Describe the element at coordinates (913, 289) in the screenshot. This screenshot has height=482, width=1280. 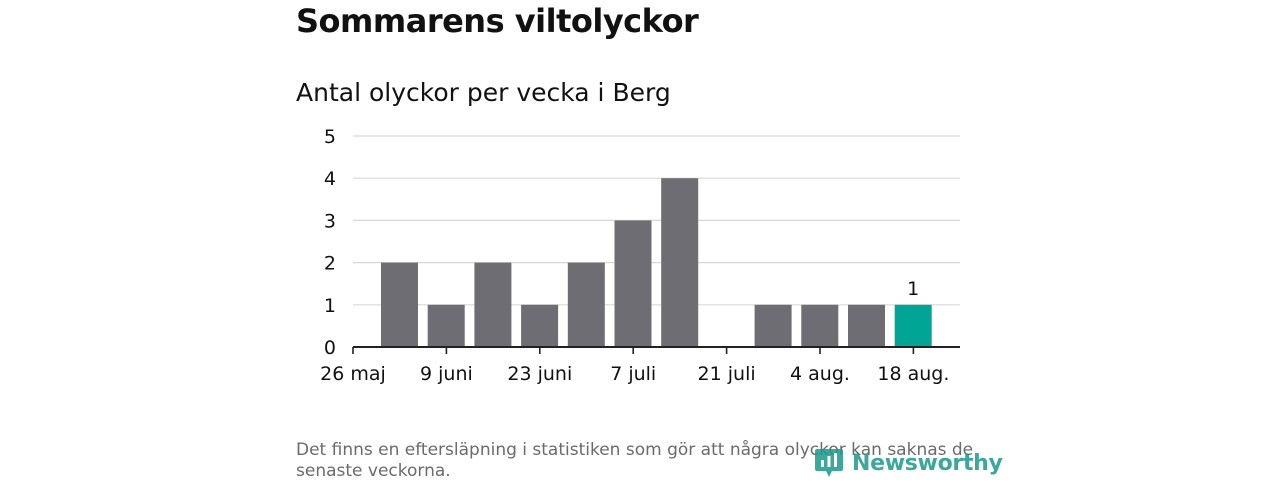
I see `data-label: 1` at that location.